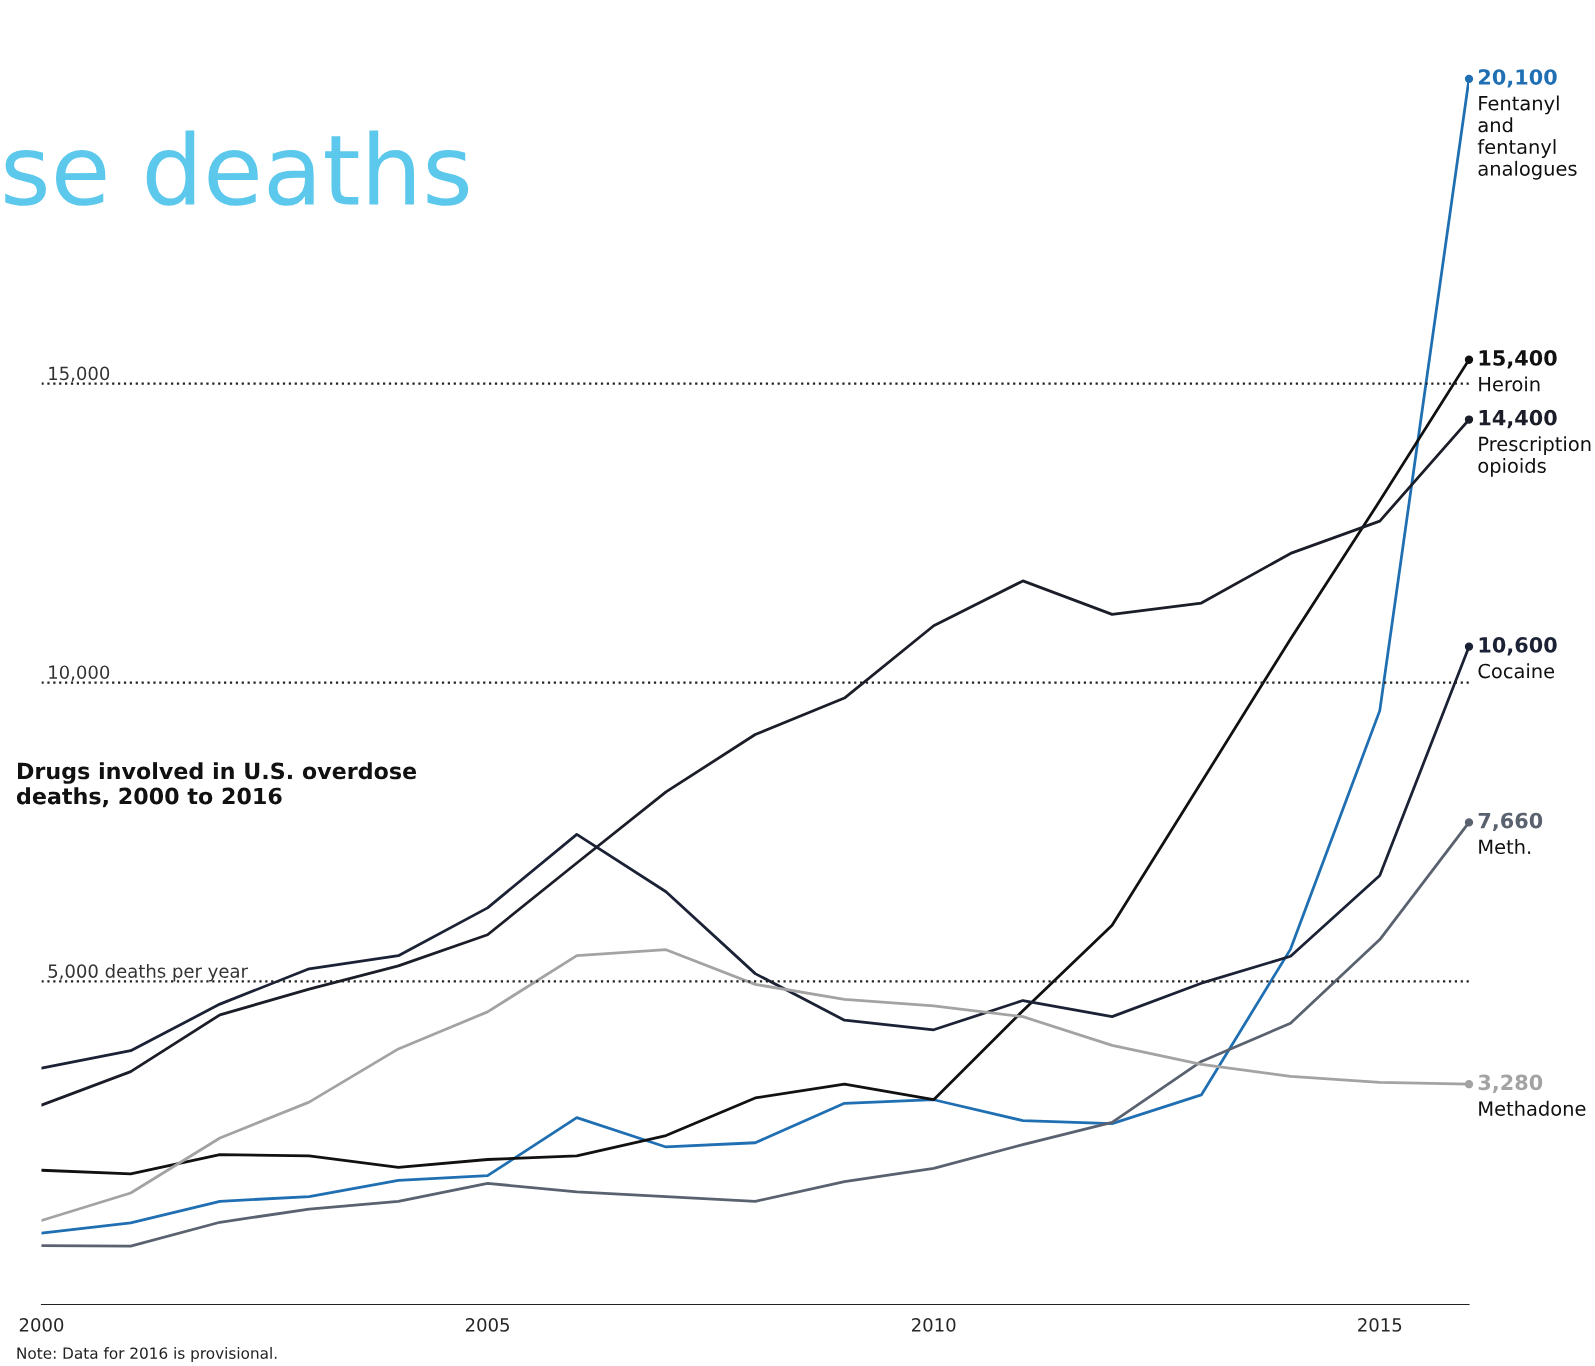  I want to click on data-label: 15,400, so click(1518, 359).